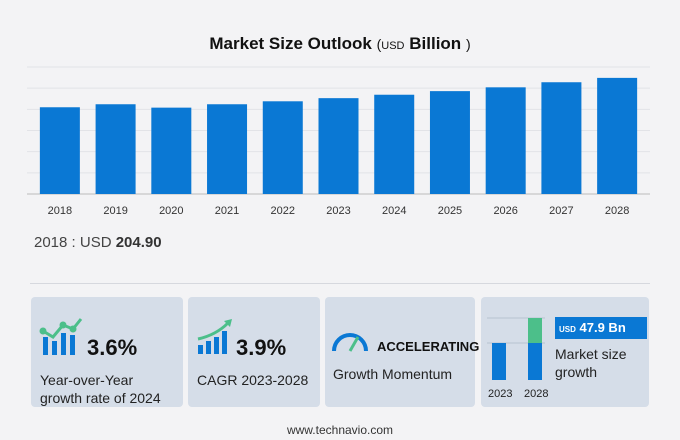 This screenshot has width=680, height=440. What do you see at coordinates (500, 394) in the screenshot?
I see `year-start: 2023` at bounding box center [500, 394].